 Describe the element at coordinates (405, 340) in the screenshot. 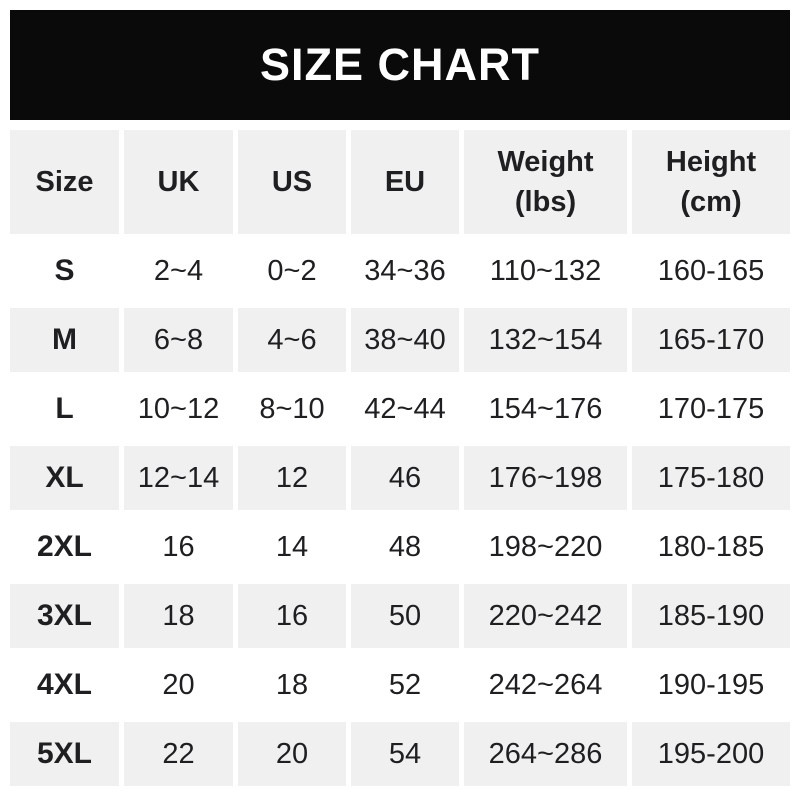

I see `eu-cell: 38~40` at that location.